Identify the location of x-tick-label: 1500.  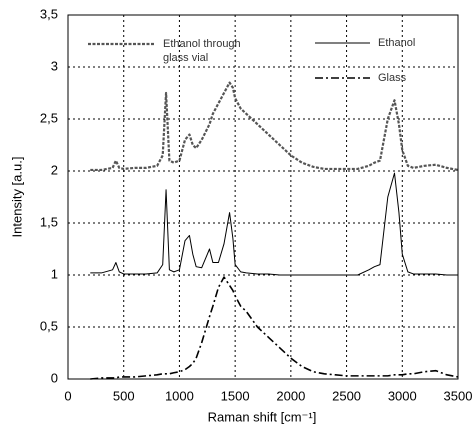
(235, 395).